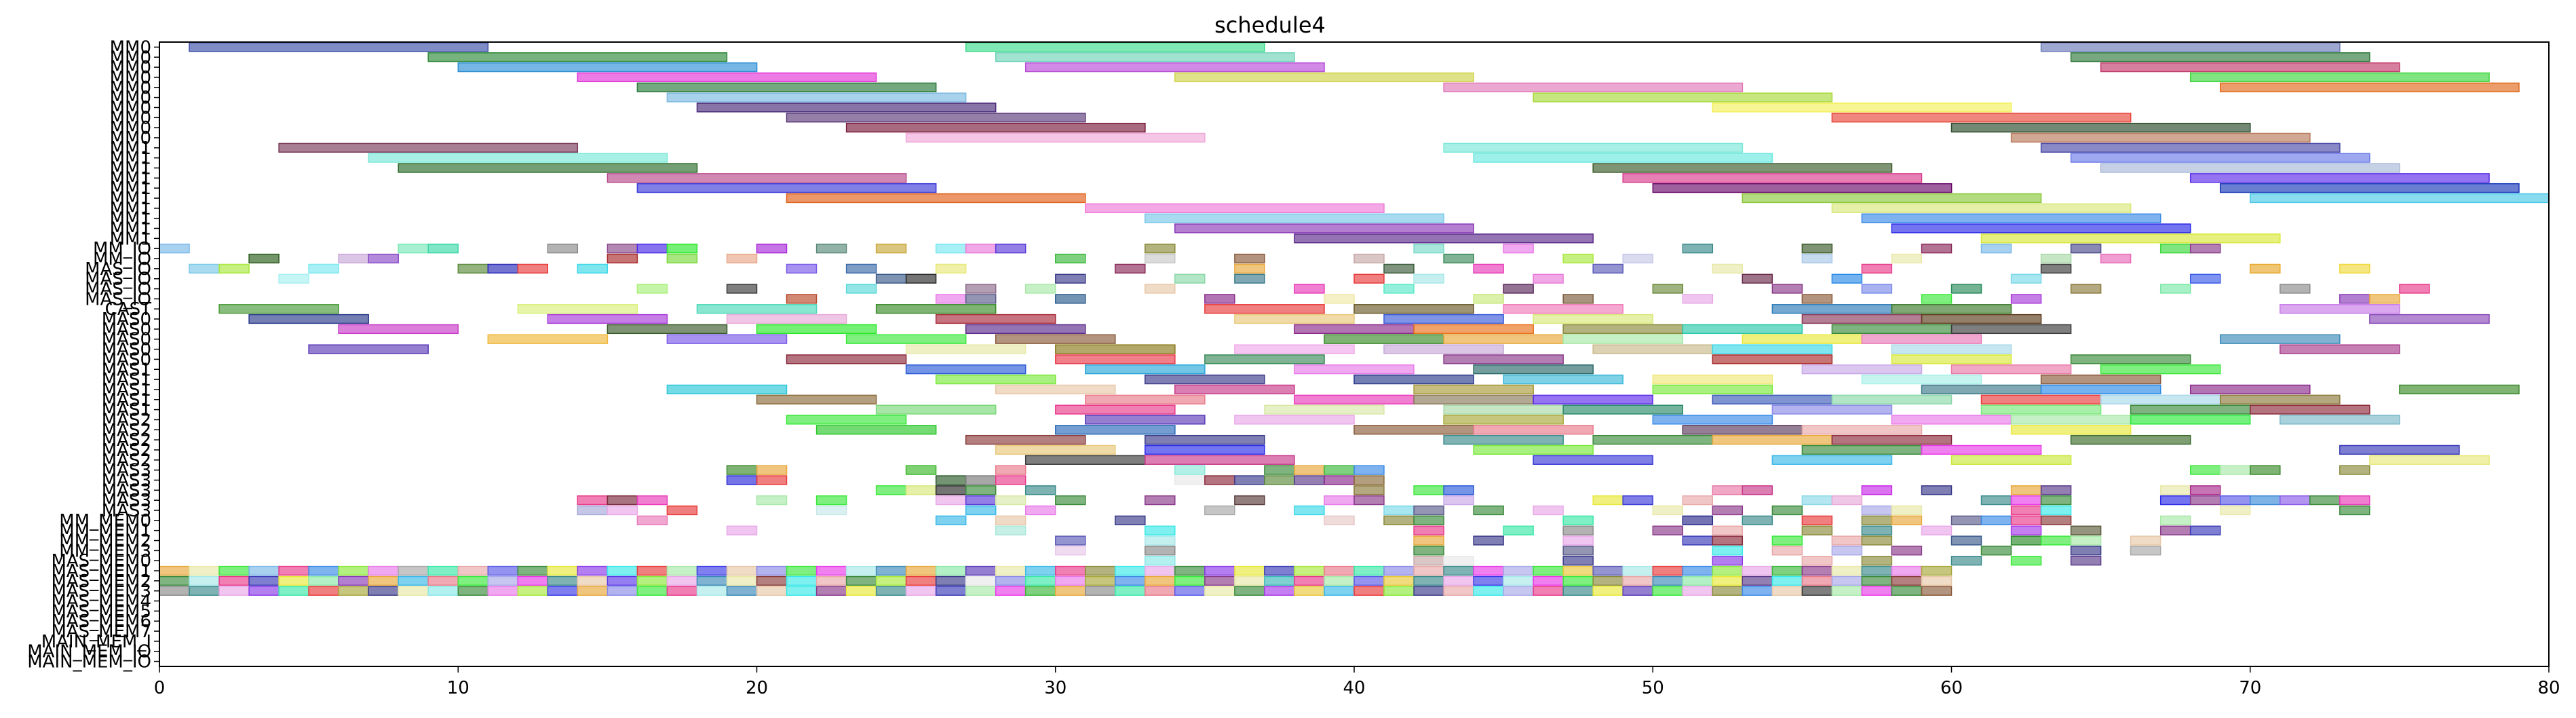 The height and width of the screenshot is (718, 2576). What do you see at coordinates (126, 400) in the screenshot?
I see `y-tick-label: MAS1` at bounding box center [126, 400].